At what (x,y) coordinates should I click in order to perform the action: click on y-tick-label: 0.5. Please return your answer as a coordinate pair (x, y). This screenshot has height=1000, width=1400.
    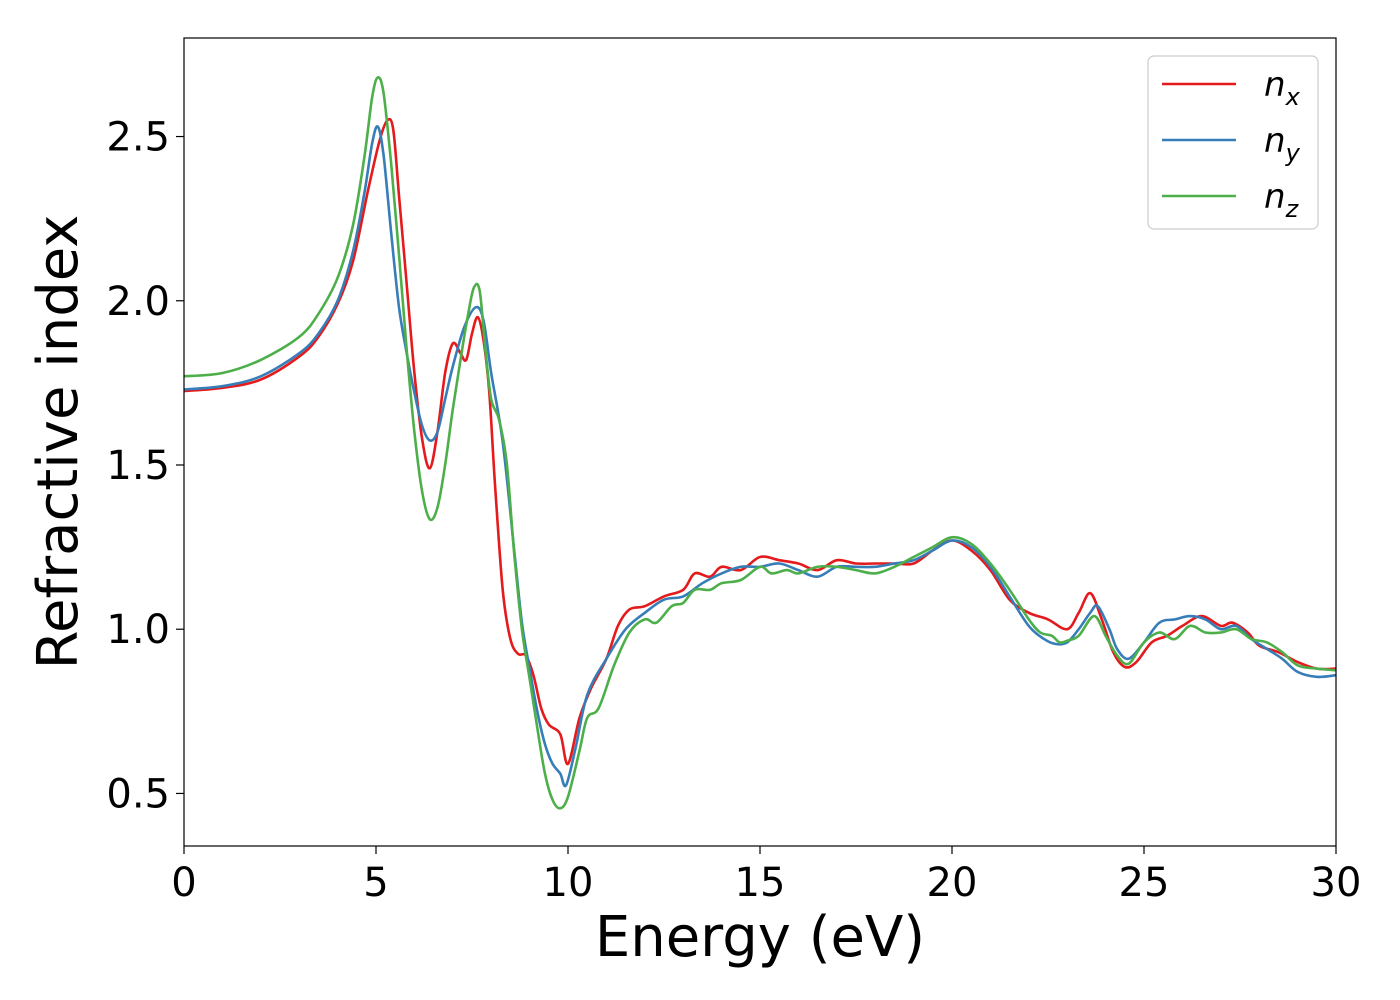
    Looking at the image, I should click on (138, 794).